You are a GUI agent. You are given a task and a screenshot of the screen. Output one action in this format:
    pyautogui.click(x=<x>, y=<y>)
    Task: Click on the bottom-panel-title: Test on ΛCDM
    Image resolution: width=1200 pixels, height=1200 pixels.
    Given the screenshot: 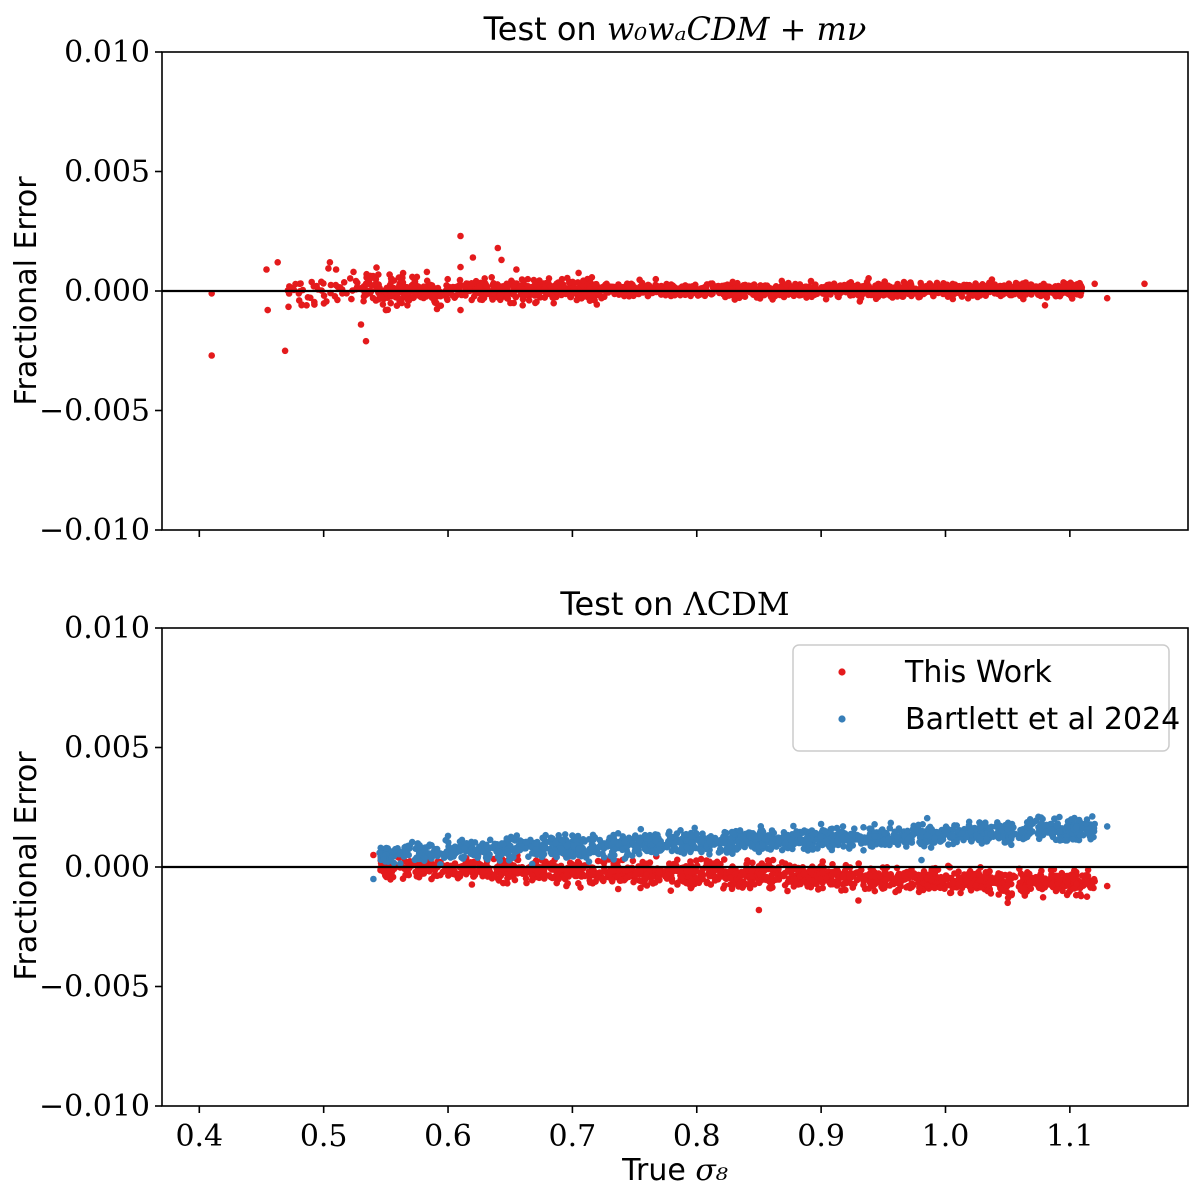 What is the action you would take?
    pyautogui.click(x=674, y=604)
    